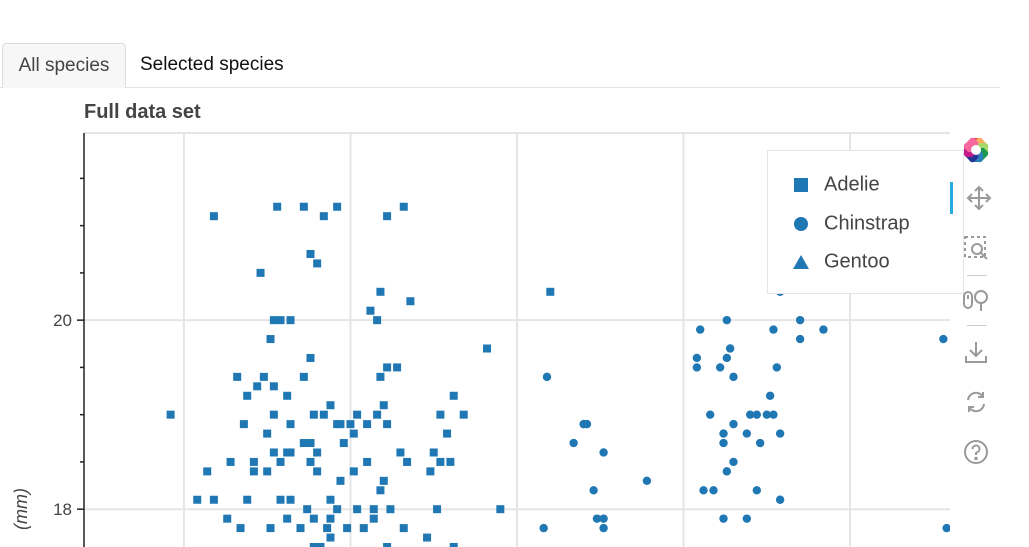 This screenshot has width=1029, height=547. I want to click on pan-tool-button, so click(972, 198).